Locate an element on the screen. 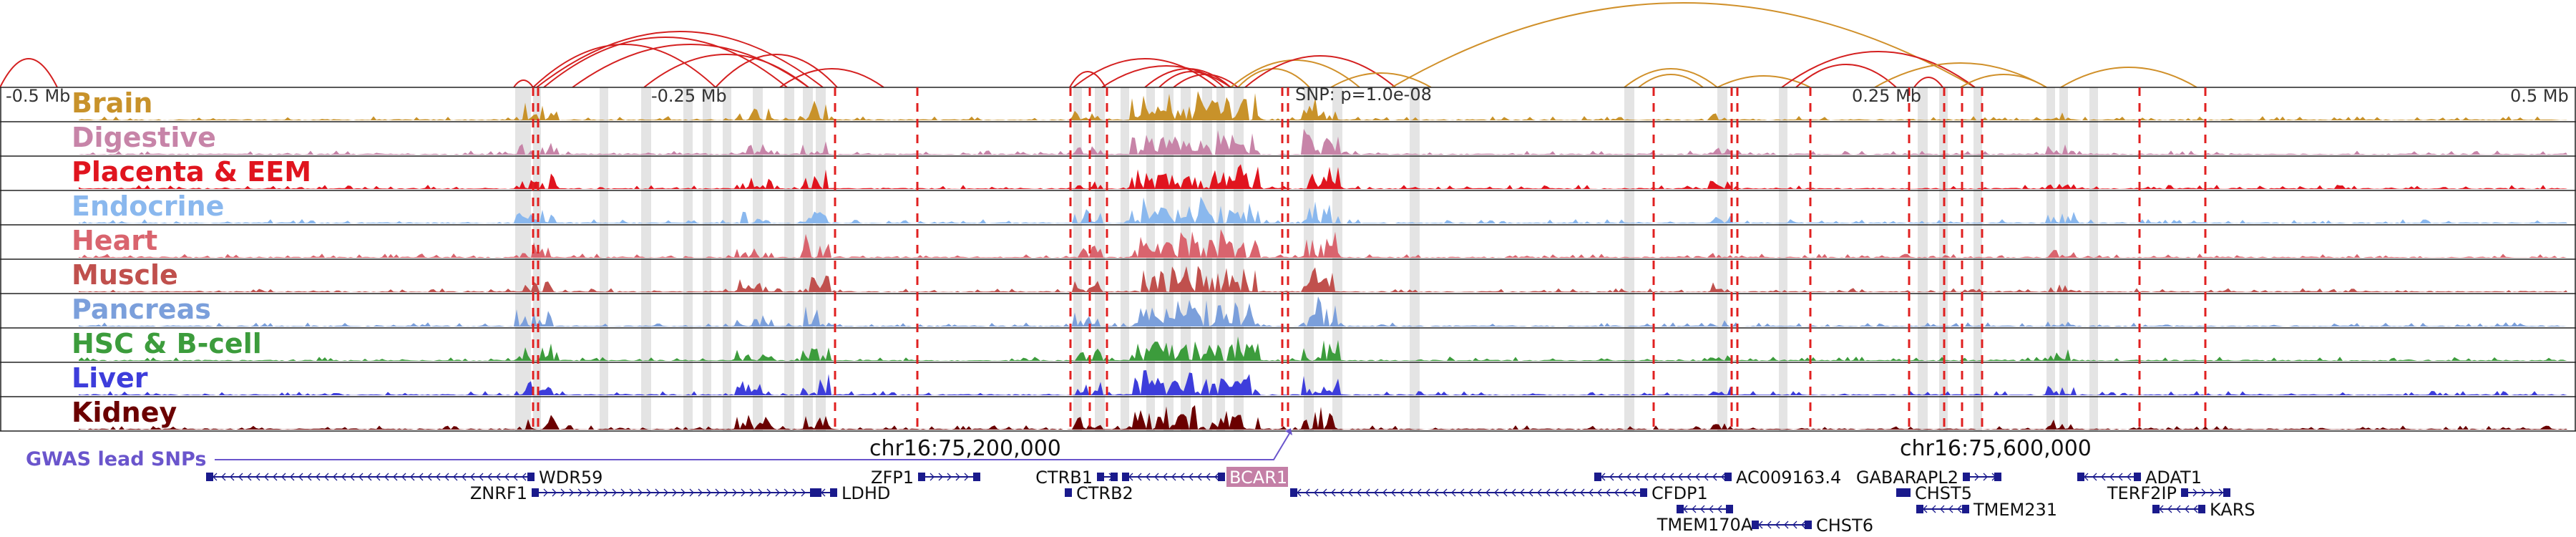  gene-ac009163-4: AC009163.4 is located at coordinates (1717, 478).